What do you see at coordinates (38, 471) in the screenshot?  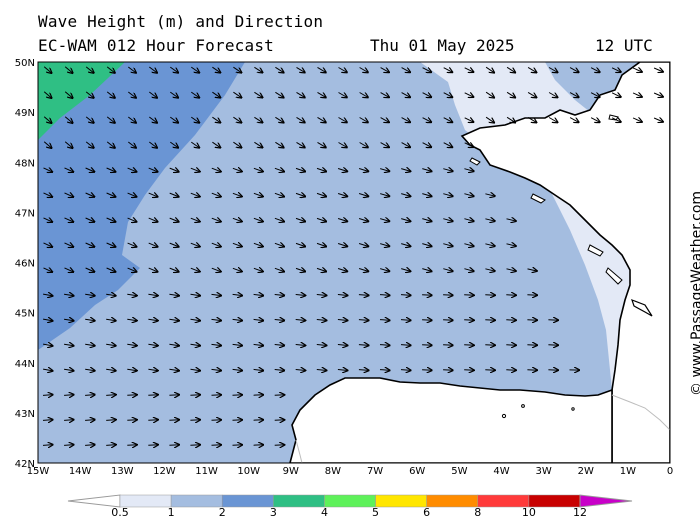 I see `lon-label: 15W` at bounding box center [38, 471].